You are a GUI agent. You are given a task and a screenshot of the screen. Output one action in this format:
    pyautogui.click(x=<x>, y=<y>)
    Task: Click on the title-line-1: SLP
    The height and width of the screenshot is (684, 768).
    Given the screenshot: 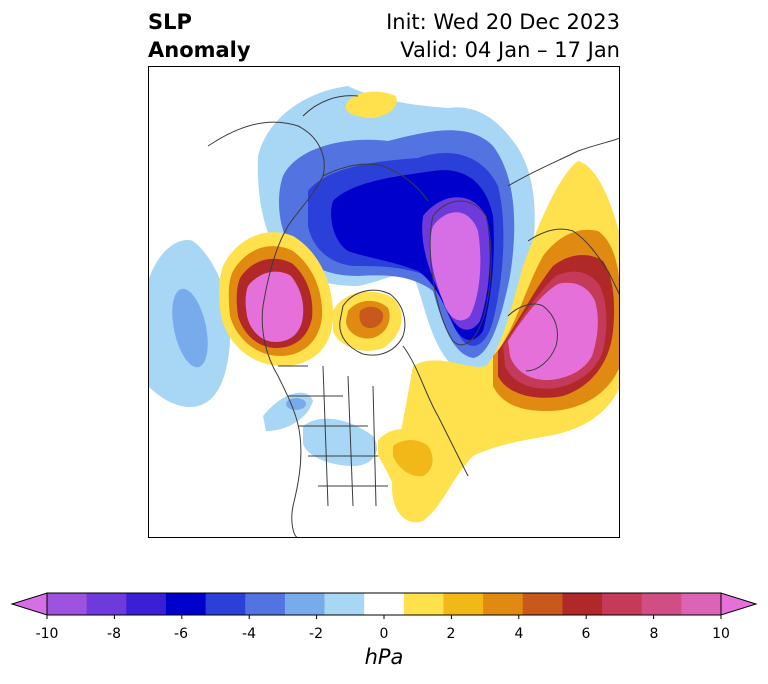 What is the action you would take?
    pyautogui.click(x=170, y=22)
    